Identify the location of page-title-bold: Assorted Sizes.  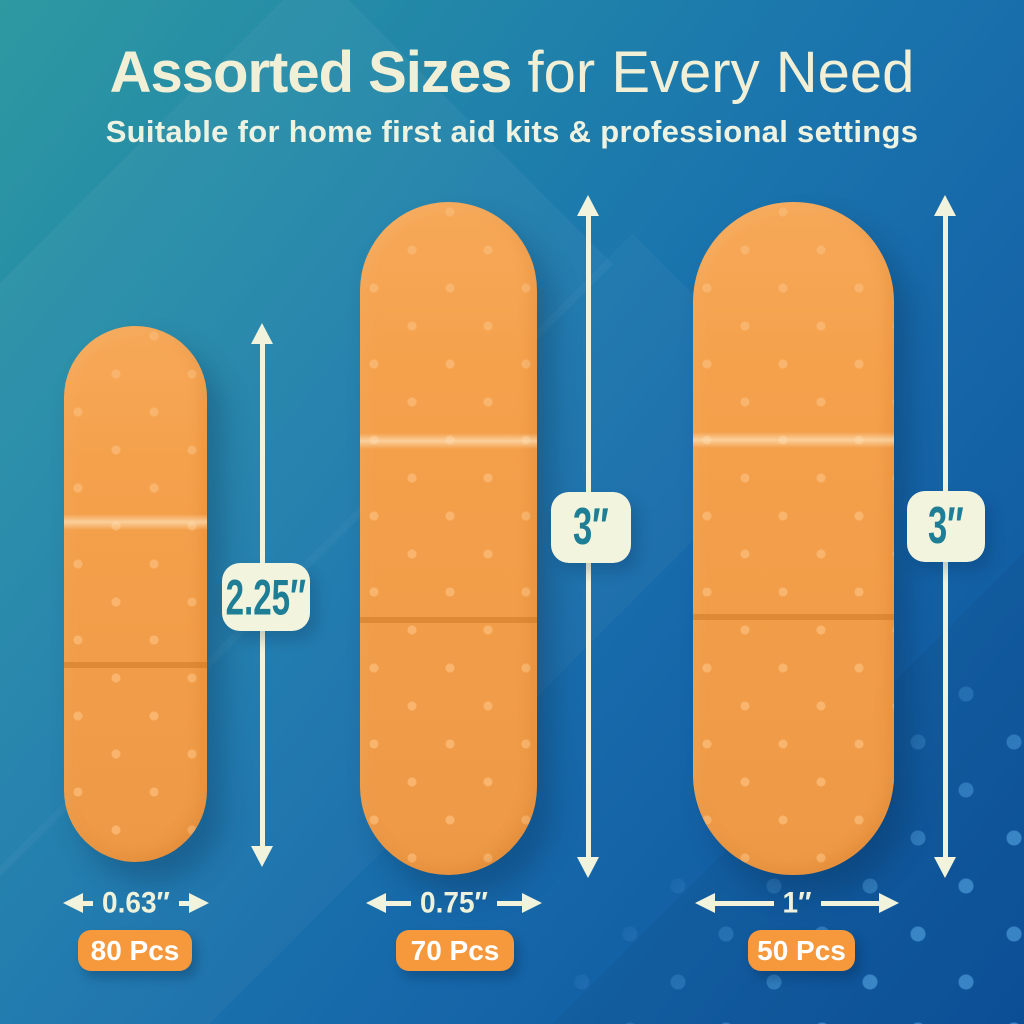
(311, 72).